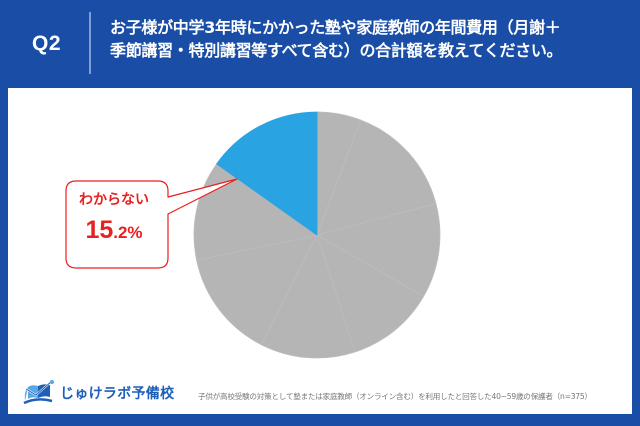  I want to click on question-line-1: お子様が中学3年時にかかった塾や家庭教師の年間費用（月謝＋, so click(335, 27).